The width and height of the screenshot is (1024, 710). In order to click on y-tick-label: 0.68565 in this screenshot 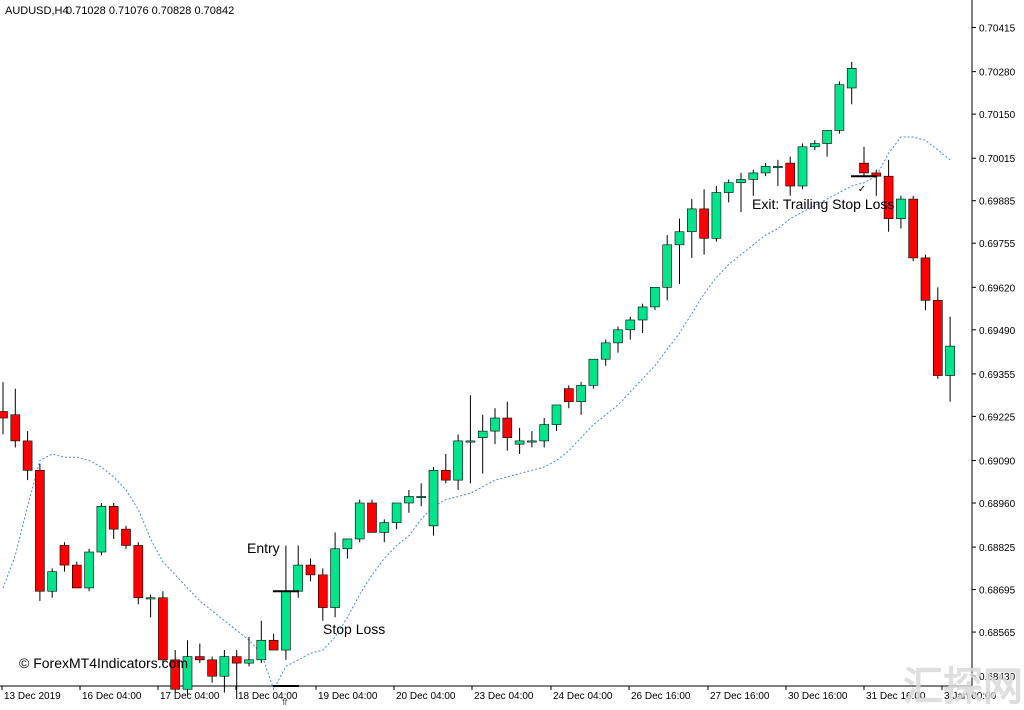, I will do `click(997, 633)`.